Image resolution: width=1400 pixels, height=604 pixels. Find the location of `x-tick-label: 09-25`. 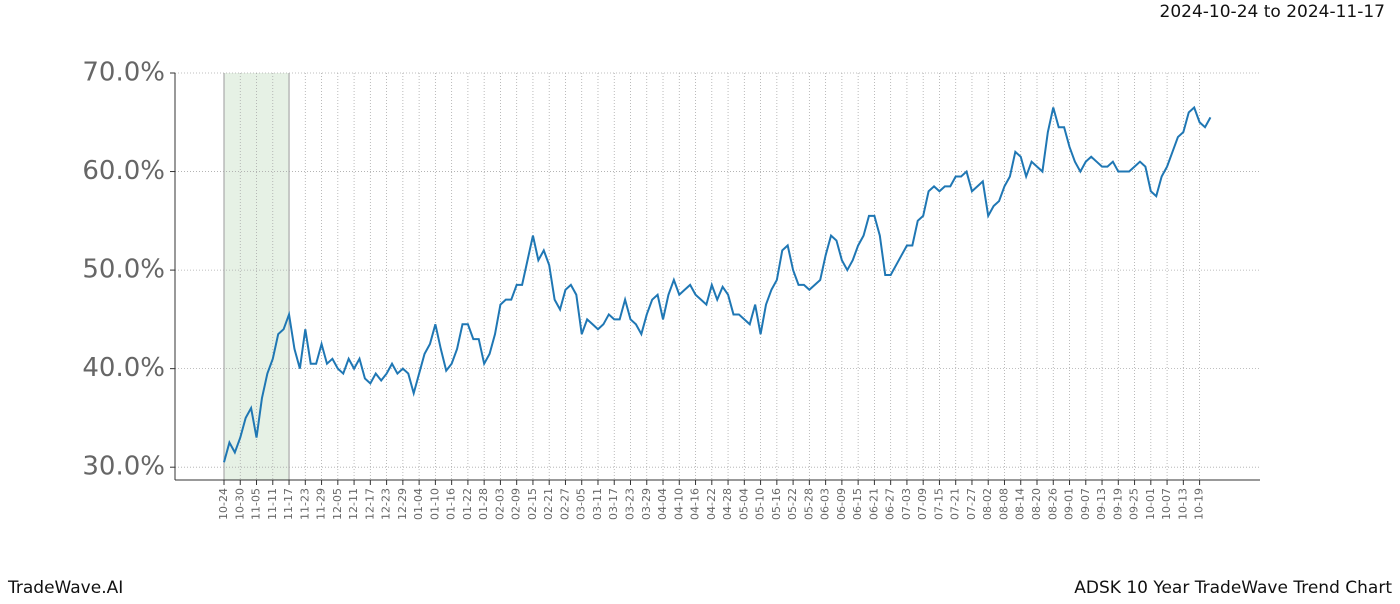

x-tick-label: 09-25 is located at coordinates (1134, 504).